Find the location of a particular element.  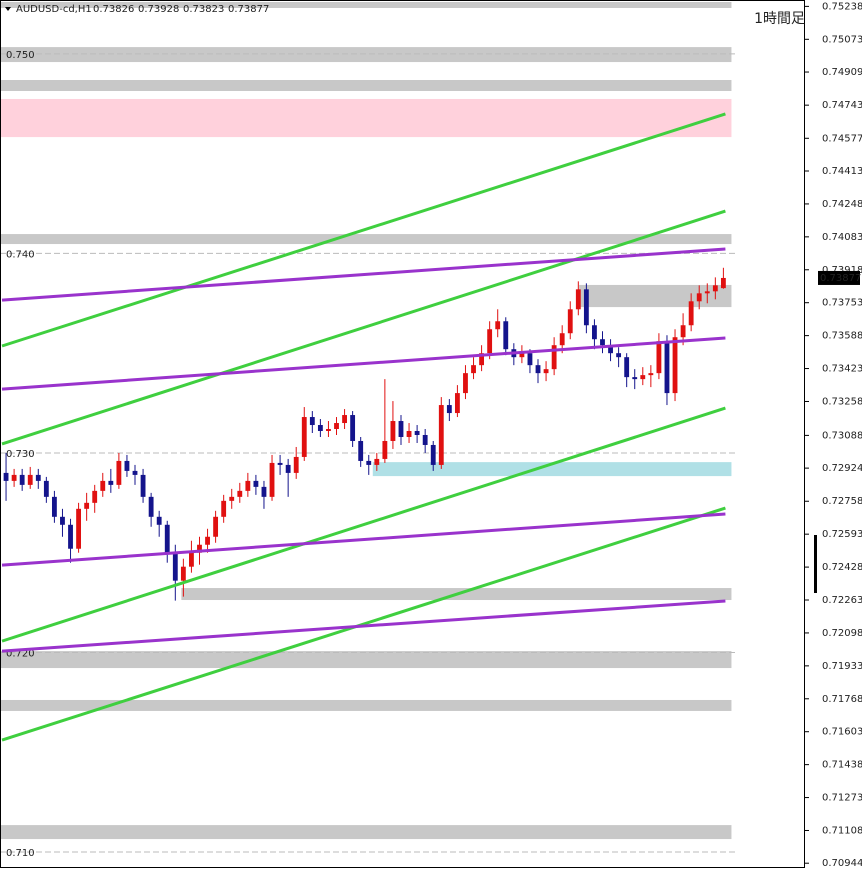

y-tick-label: 0.75073 is located at coordinates (842, 39).